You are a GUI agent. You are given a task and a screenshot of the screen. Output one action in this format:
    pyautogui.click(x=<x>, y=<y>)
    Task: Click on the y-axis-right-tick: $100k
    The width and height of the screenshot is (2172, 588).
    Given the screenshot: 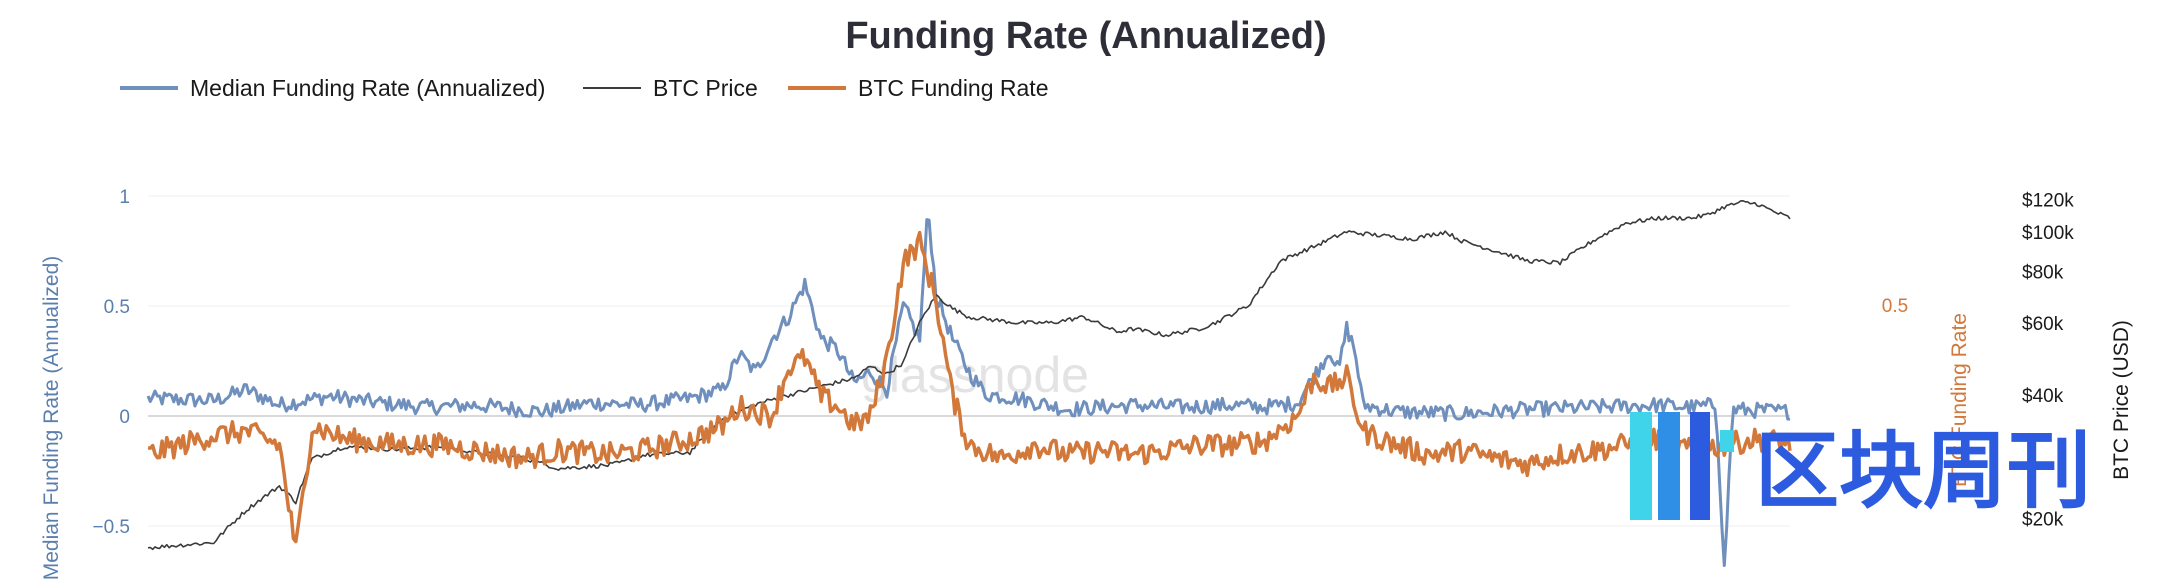 What is the action you would take?
    pyautogui.click(x=2048, y=233)
    